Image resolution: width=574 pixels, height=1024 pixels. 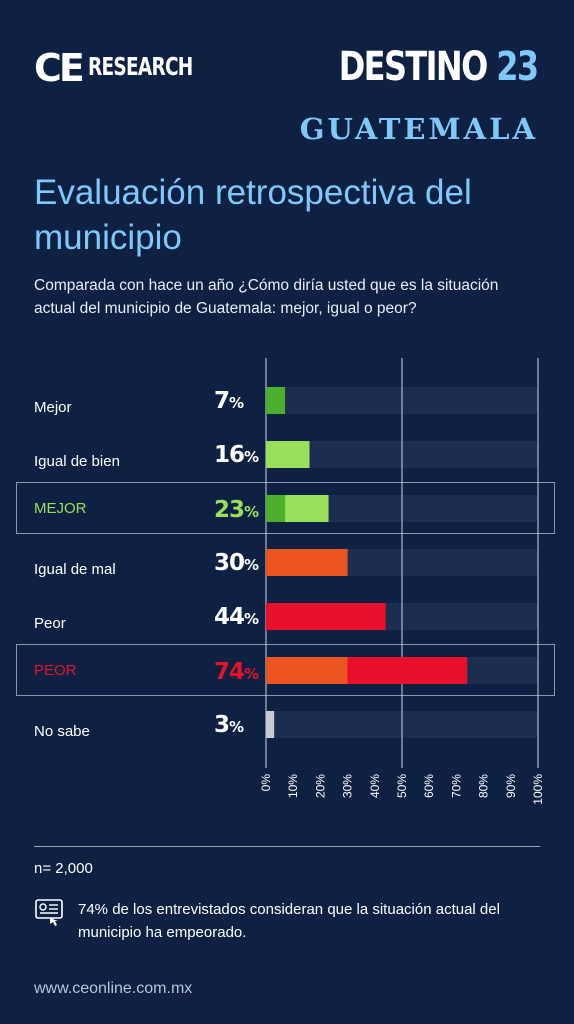 What do you see at coordinates (418, 129) in the screenshot?
I see `brand-place: GUATEMALA` at bounding box center [418, 129].